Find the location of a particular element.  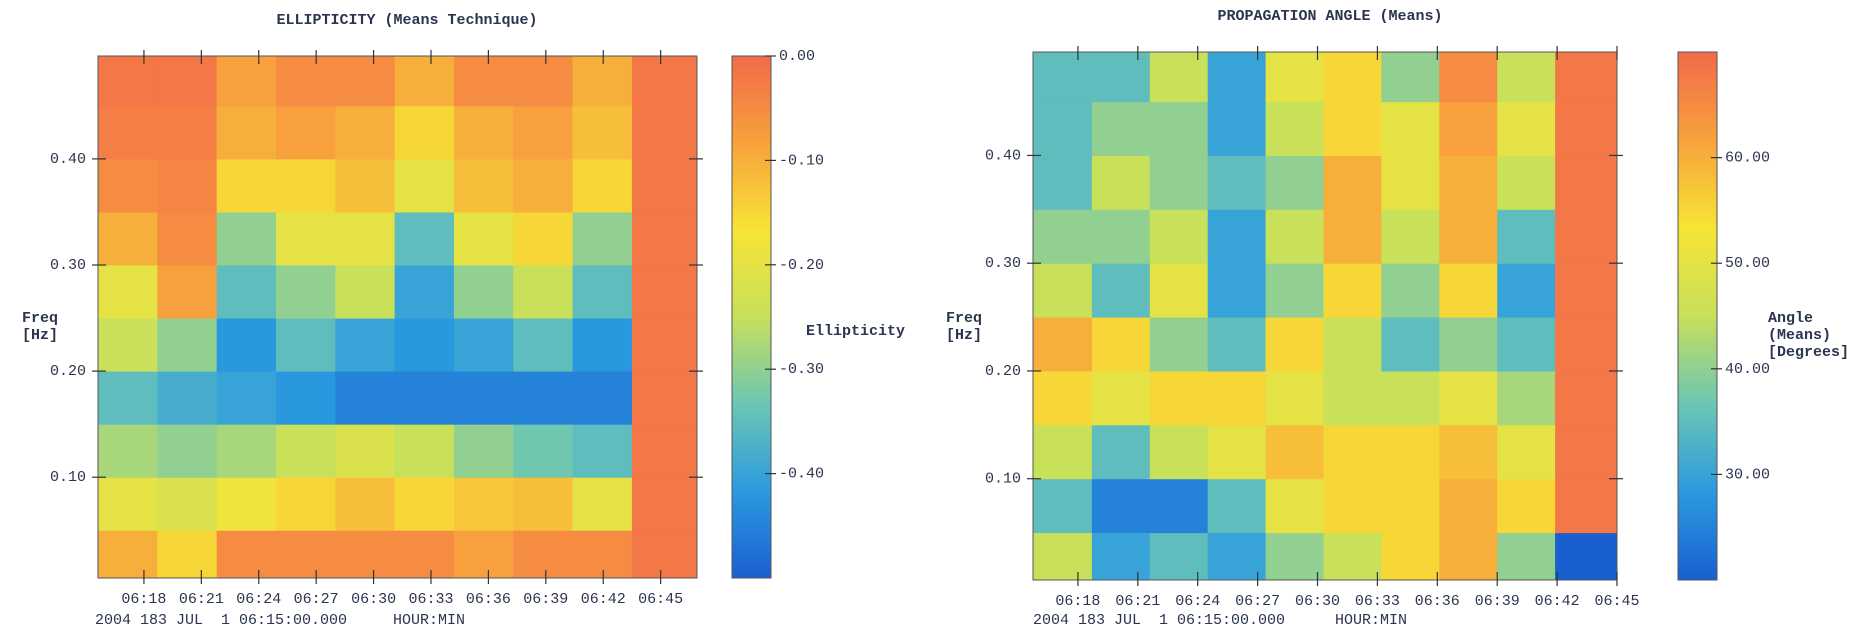

x-tick-label: 06:36 is located at coordinates (488, 599).